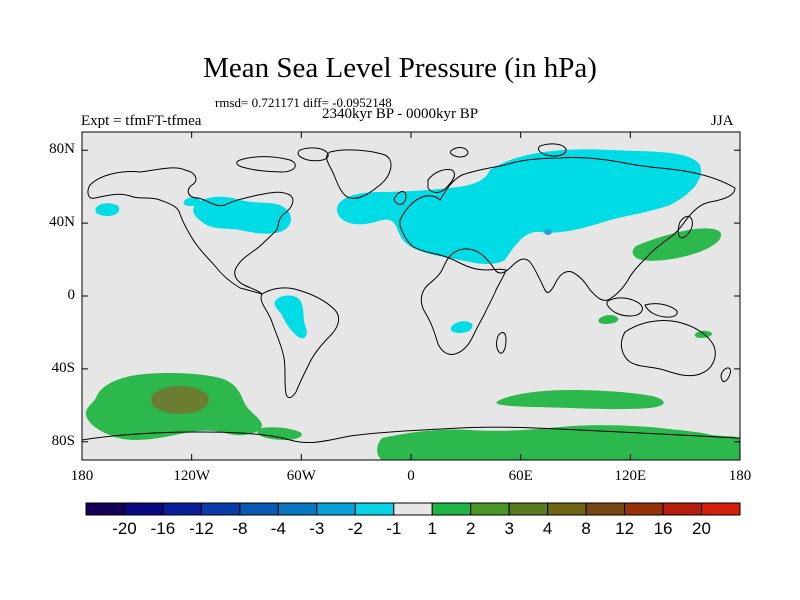 Image resolution: width=800 pixels, height=600 pixels. I want to click on experiment-label: Expt = tfmFT-tfmea, so click(141, 121).